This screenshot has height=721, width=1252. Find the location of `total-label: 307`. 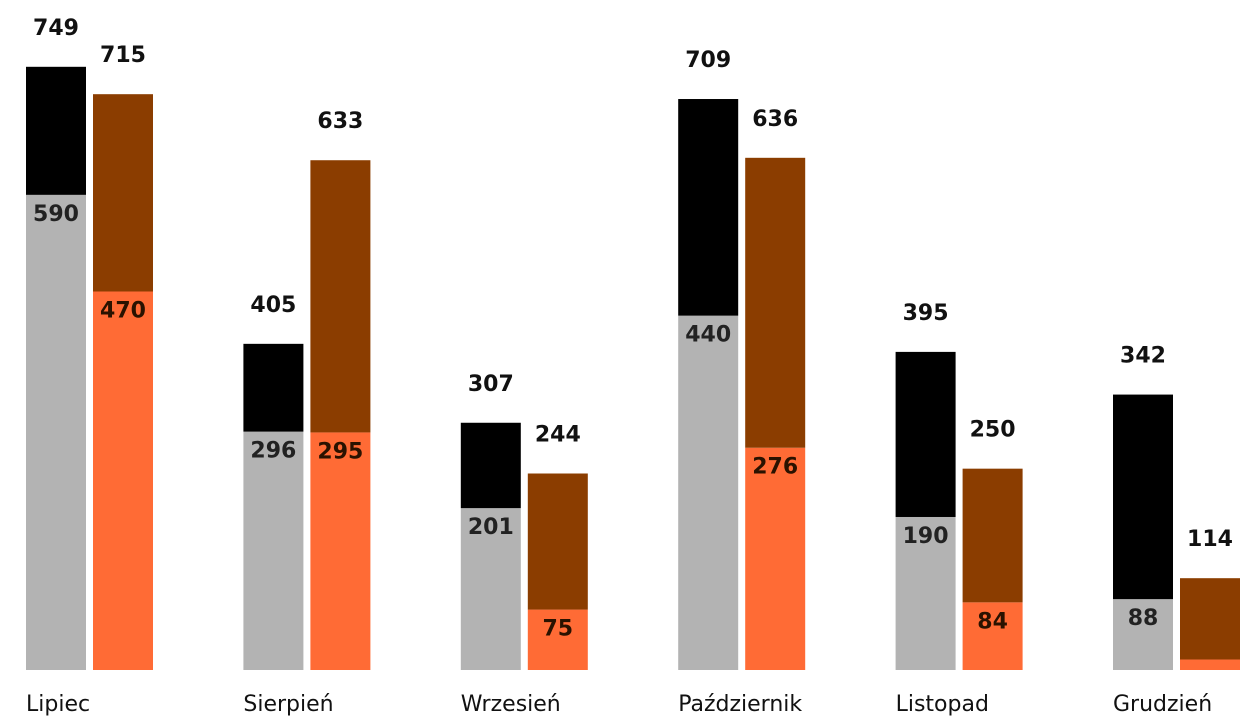

total-label: 307 is located at coordinates (491, 384).